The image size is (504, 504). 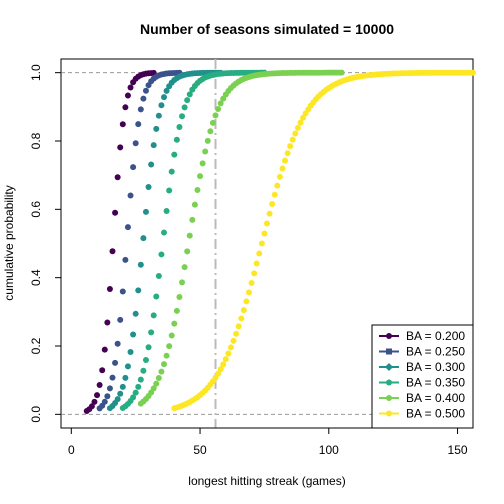 I want to click on y-tick-label: 0.8, so click(x=36, y=140).